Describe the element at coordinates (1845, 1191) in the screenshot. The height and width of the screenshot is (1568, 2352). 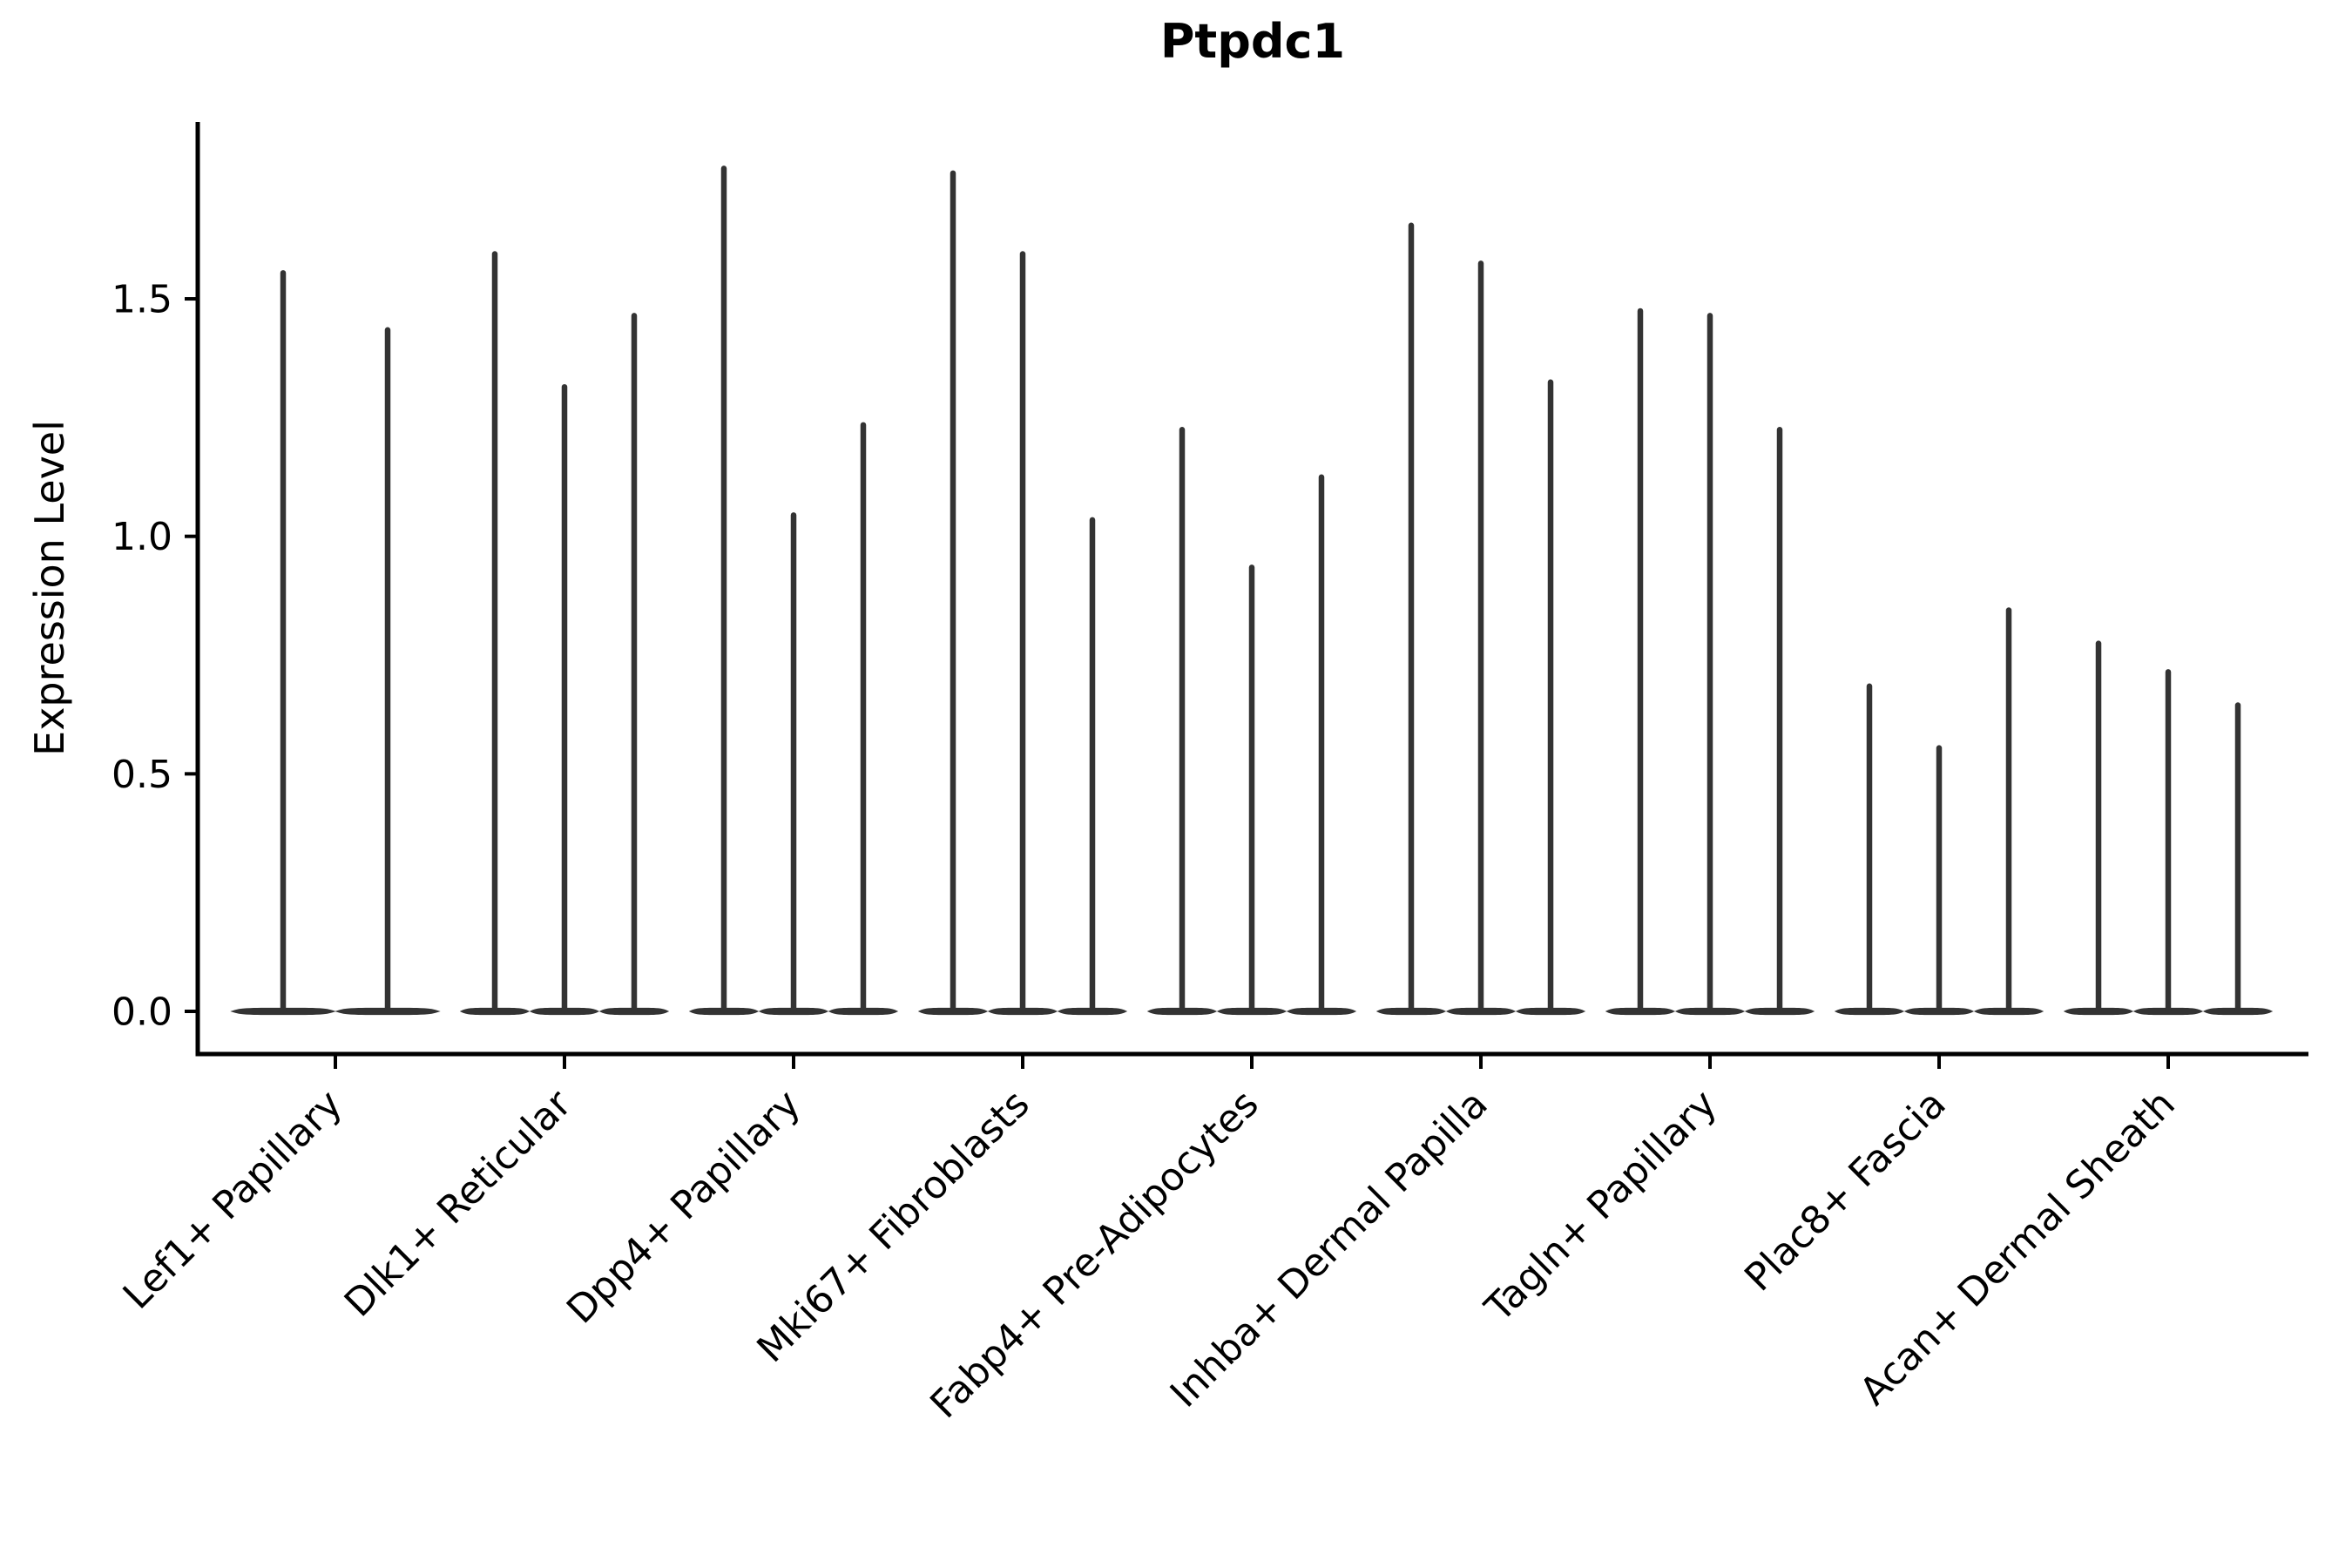
I see `x-tick-label: Plac8+ Fascia` at that location.